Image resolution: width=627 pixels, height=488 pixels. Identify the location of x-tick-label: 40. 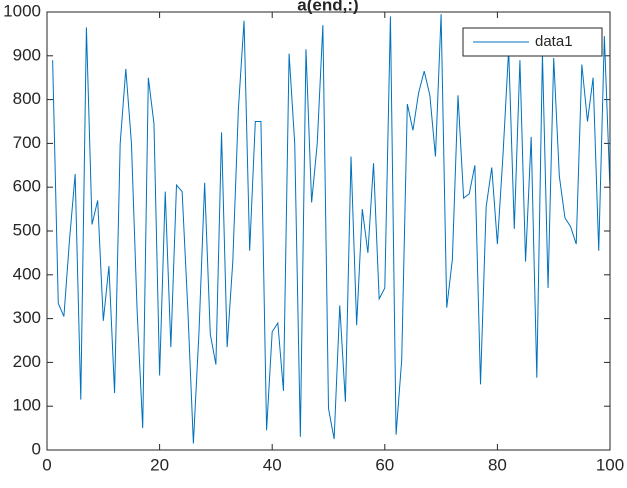
(272, 464).